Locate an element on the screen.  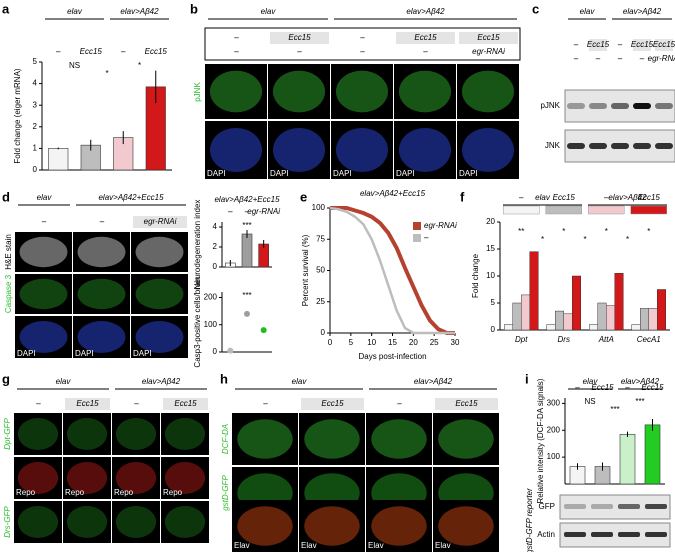
panel-letter: i is located at coordinates (527, 378).